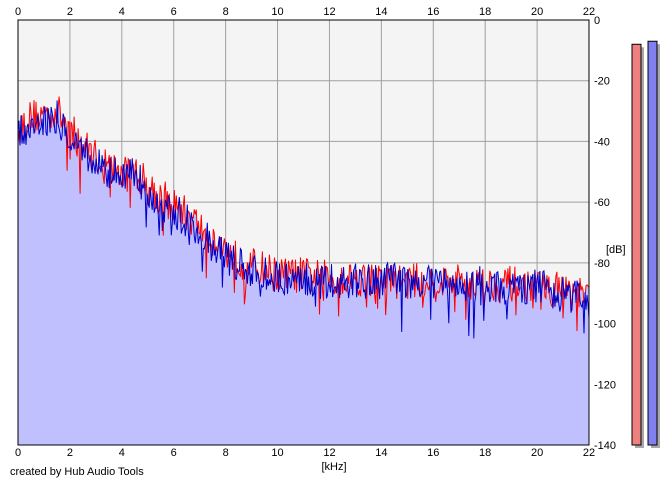  What do you see at coordinates (174, 453) in the screenshot?
I see `x-tick-label-bottom: 6` at bounding box center [174, 453].